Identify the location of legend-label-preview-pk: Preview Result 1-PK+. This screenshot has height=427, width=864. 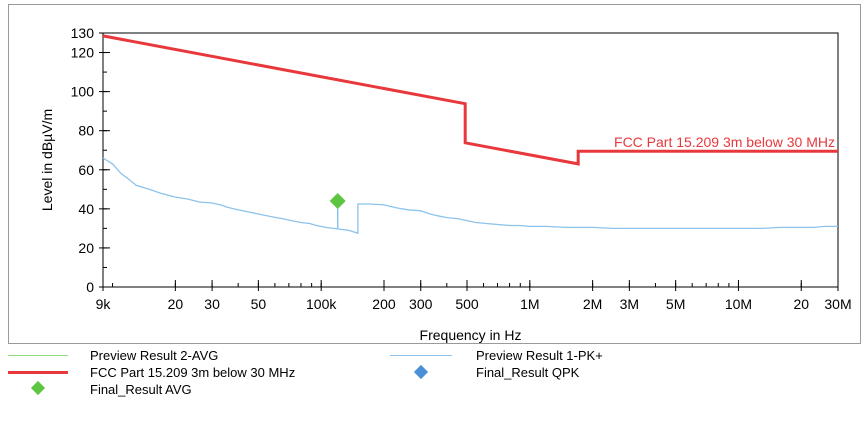
(539, 355).